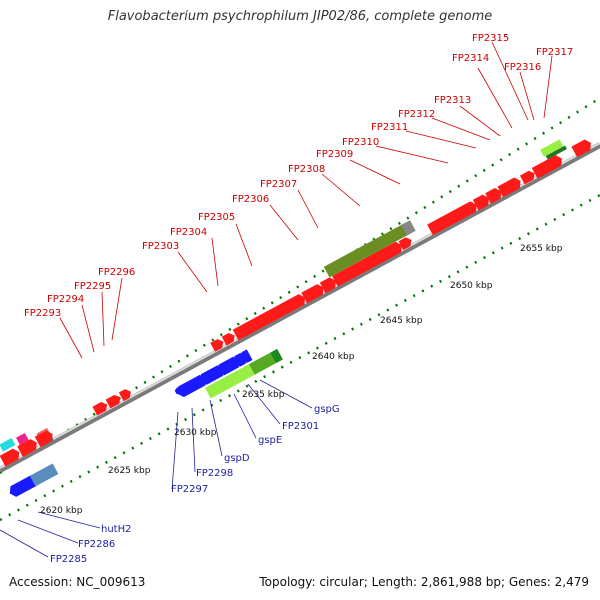 The height and width of the screenshot is (600, 600). Describe the element at coordinates (554, 52) in the screenshot. I see `gene-label: FP2317` at that location.